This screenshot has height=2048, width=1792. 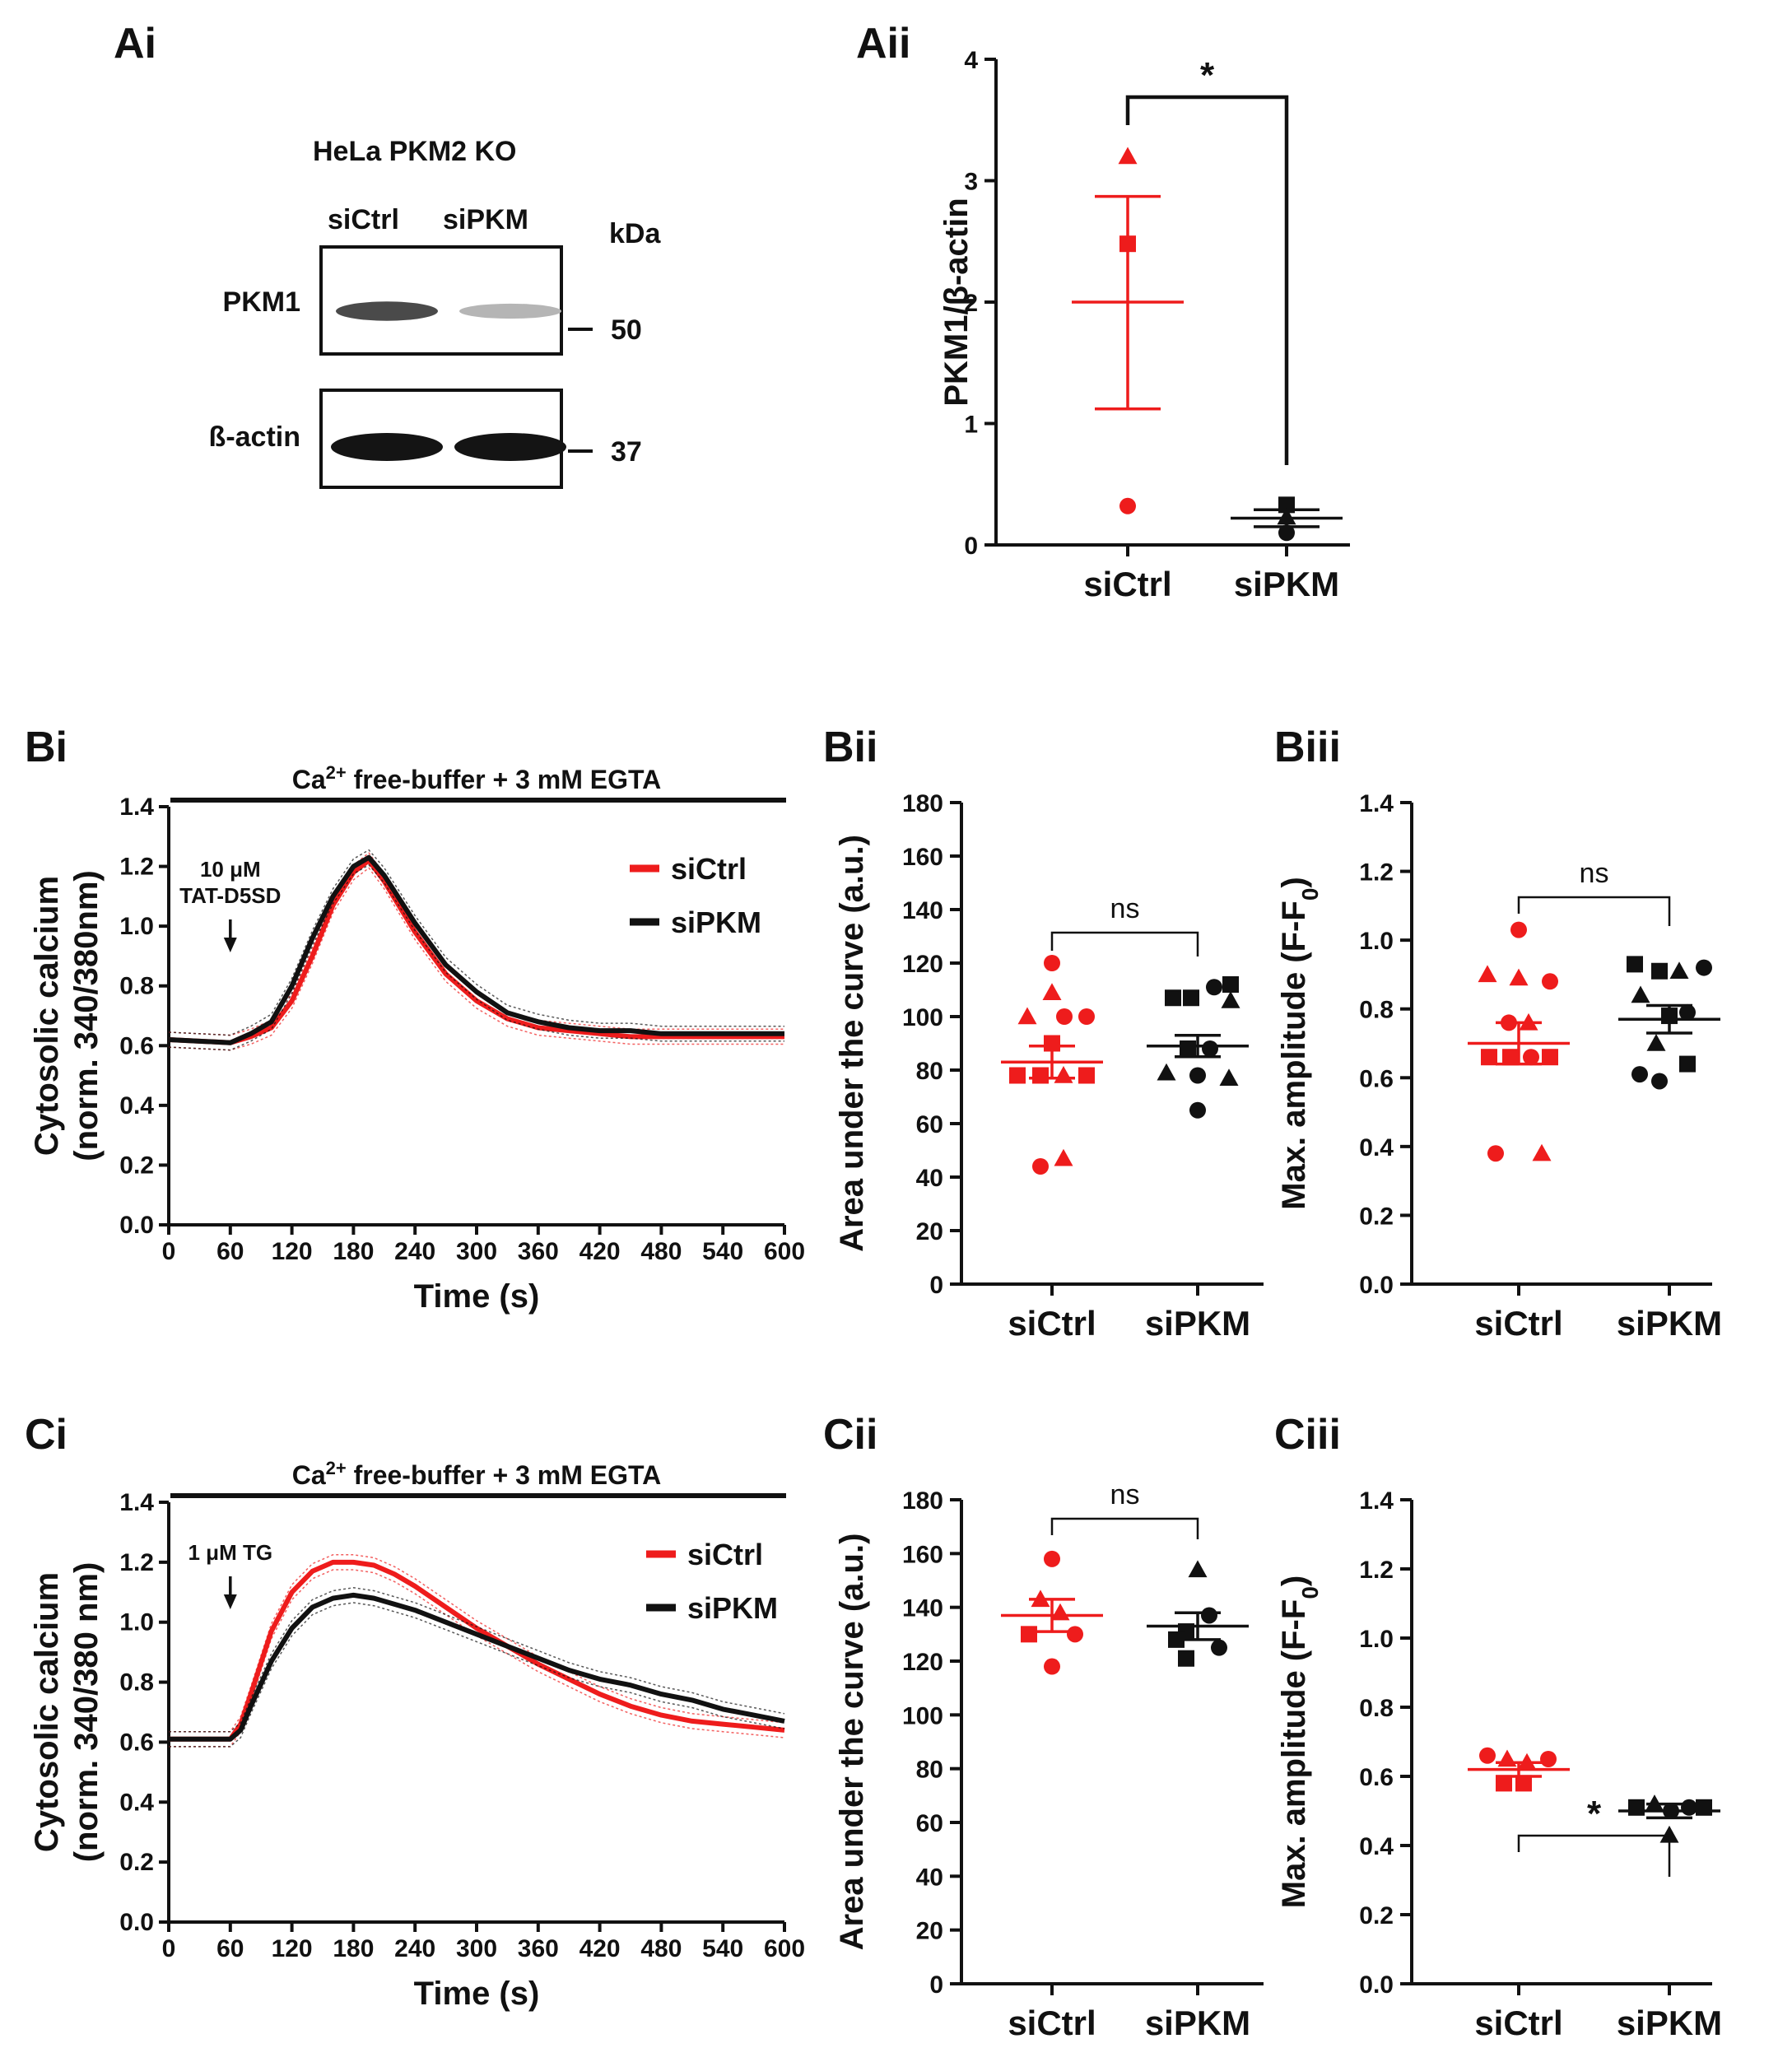 What do you see at coordinates (292, 1251) in the screenshot?
I see `x-tick-label: 120` at bounding box center [292, 1251].